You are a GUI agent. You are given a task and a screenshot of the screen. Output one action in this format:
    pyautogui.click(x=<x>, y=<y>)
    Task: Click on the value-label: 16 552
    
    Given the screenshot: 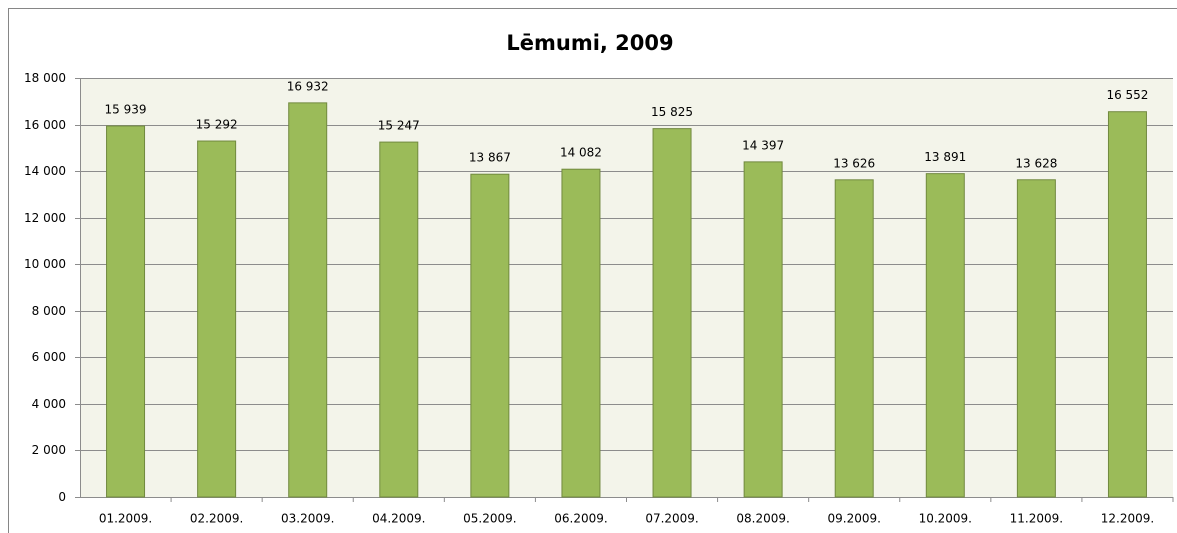 What is the action you would take?
    pyautogui.click(x=1127, y=95)
    